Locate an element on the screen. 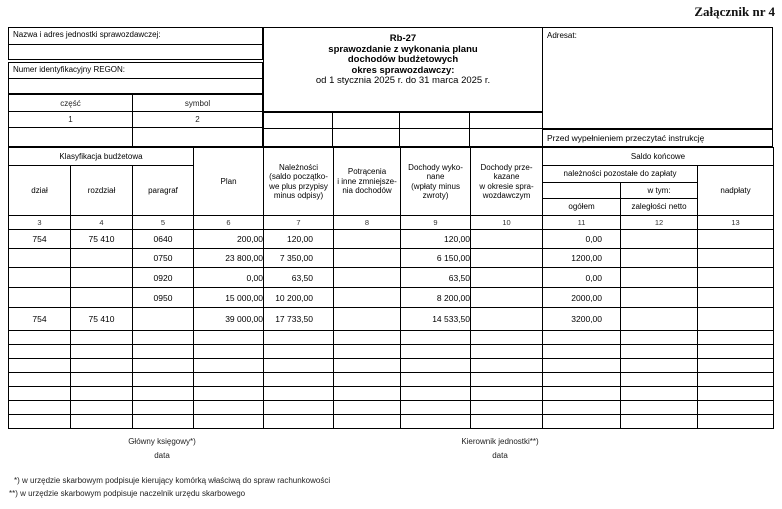  table-cell: 17 733,50 is located at coordinates (299, 319).